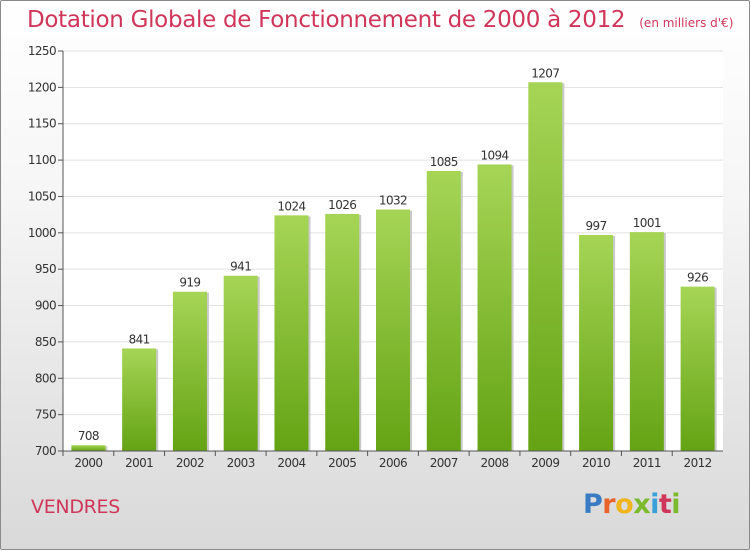 This screenshot has width=750, height=551. What do you see at coordinates (444, 463) in the screenshot?
I see `x-tick-label: 2007` at bounding box center [444, 463].